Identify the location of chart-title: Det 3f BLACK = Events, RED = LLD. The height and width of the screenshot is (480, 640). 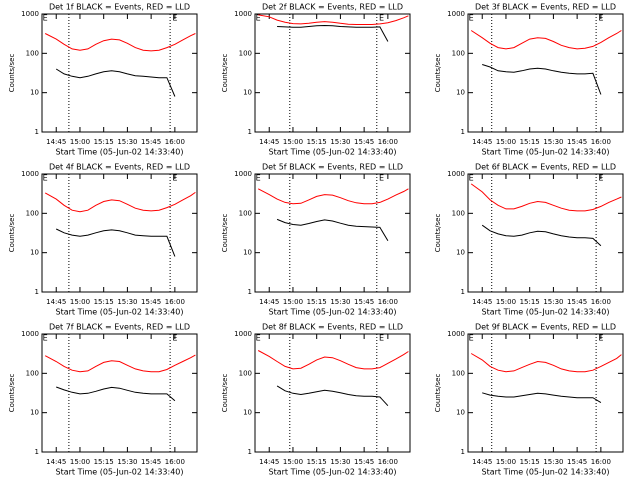
(545, 7).